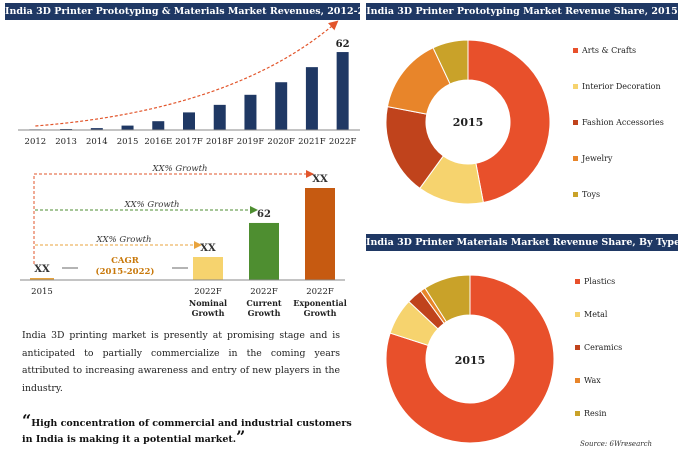 Image resolution: width=680 pixels, height=460 pixels. Describe the element at coordinates (623, 122) in the screenshot. I see `legend-label: Fashion Accessories` at that location.